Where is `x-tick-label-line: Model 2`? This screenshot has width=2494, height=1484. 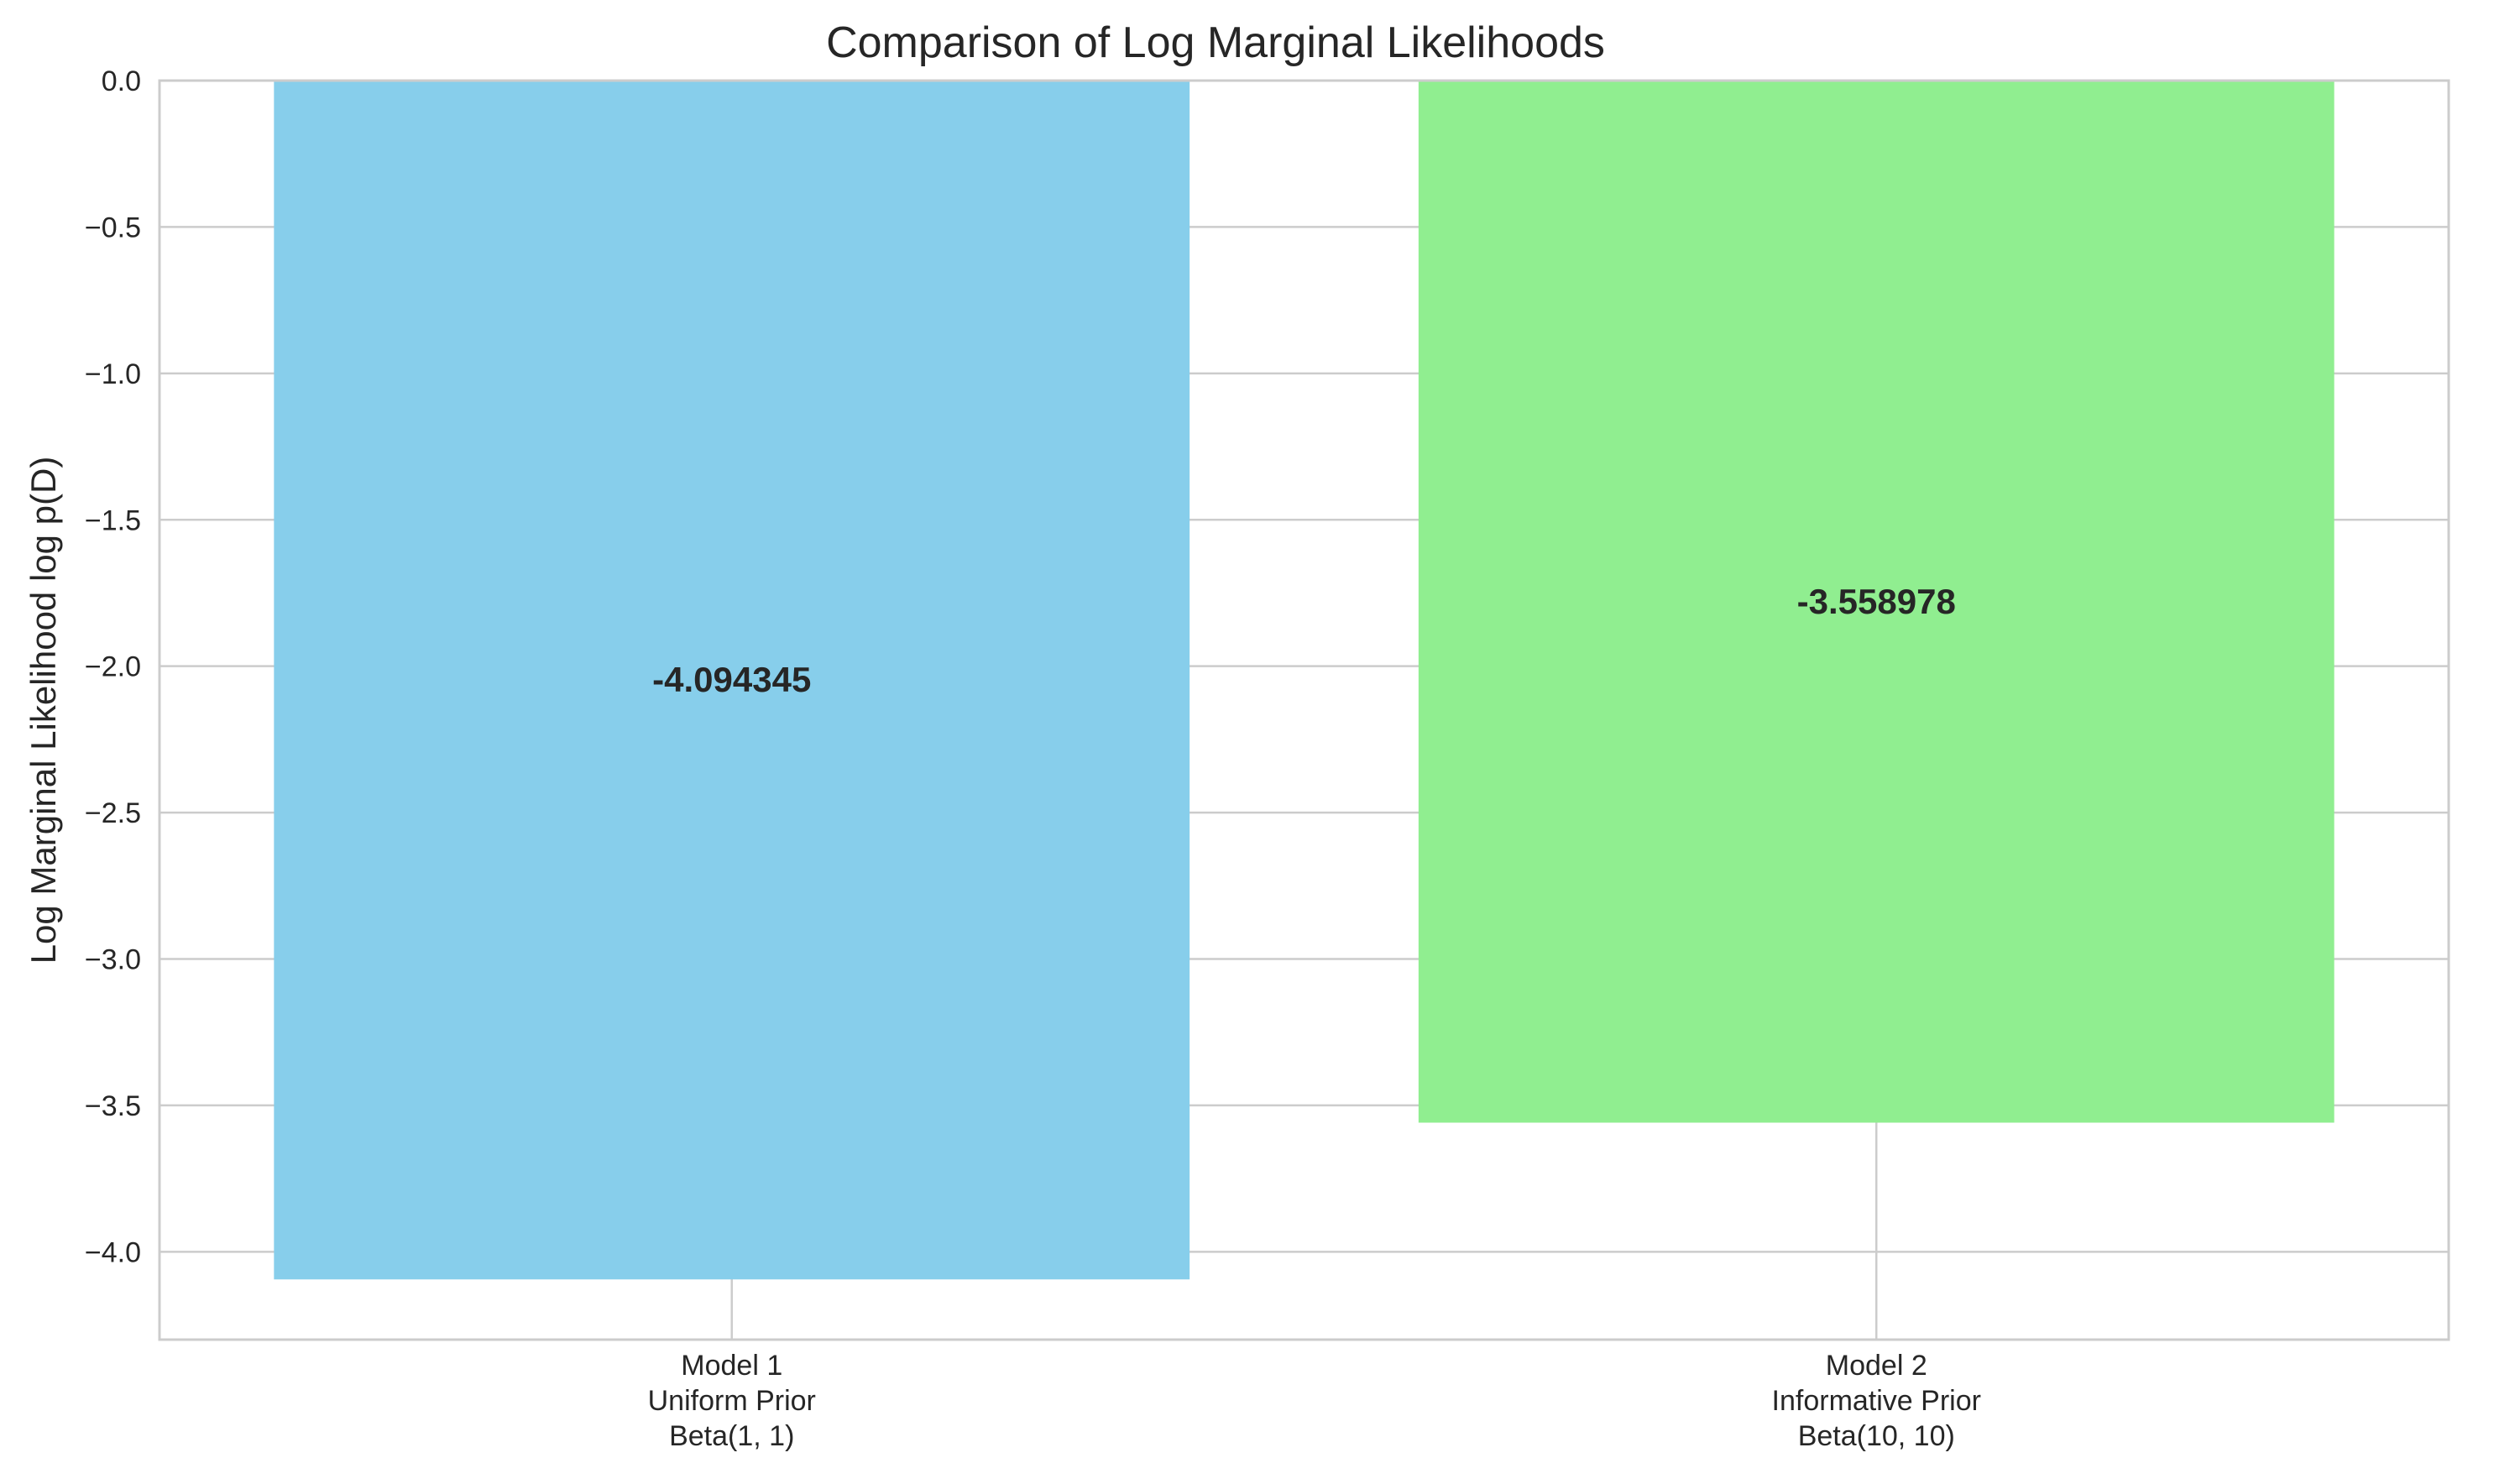
x-tick-label-line: Model 2 is located at coordinates (1876, 1366).